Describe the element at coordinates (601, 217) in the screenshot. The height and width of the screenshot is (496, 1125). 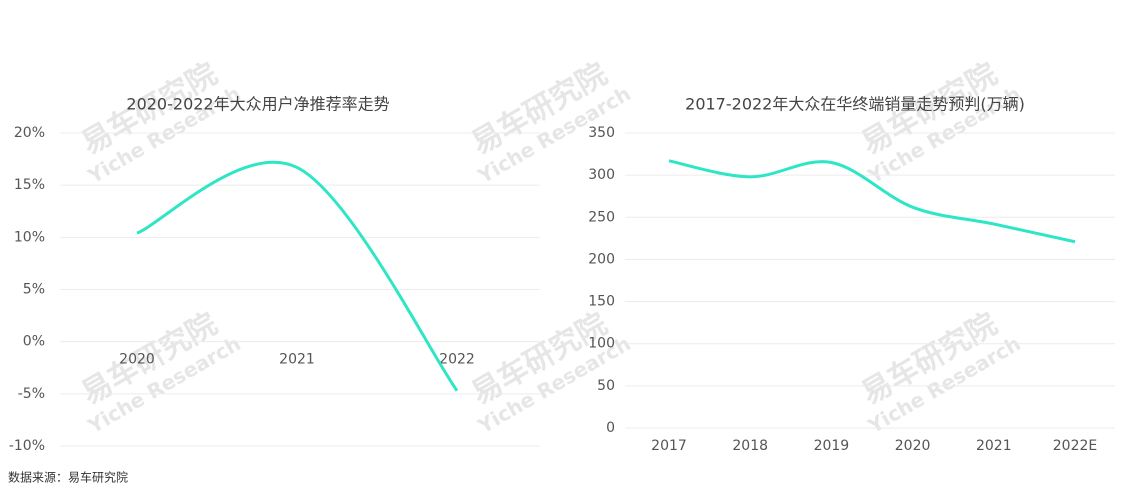
I see `y-tick-label: 250` at that location.